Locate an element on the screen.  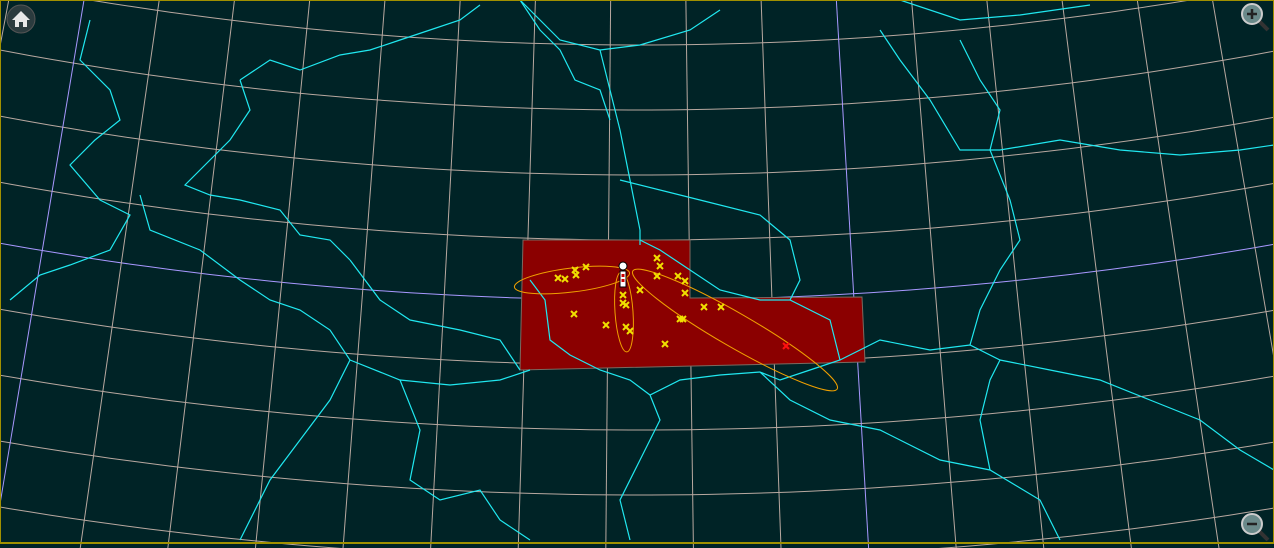
zoom-in-button is located at coordinates (1255, 17).